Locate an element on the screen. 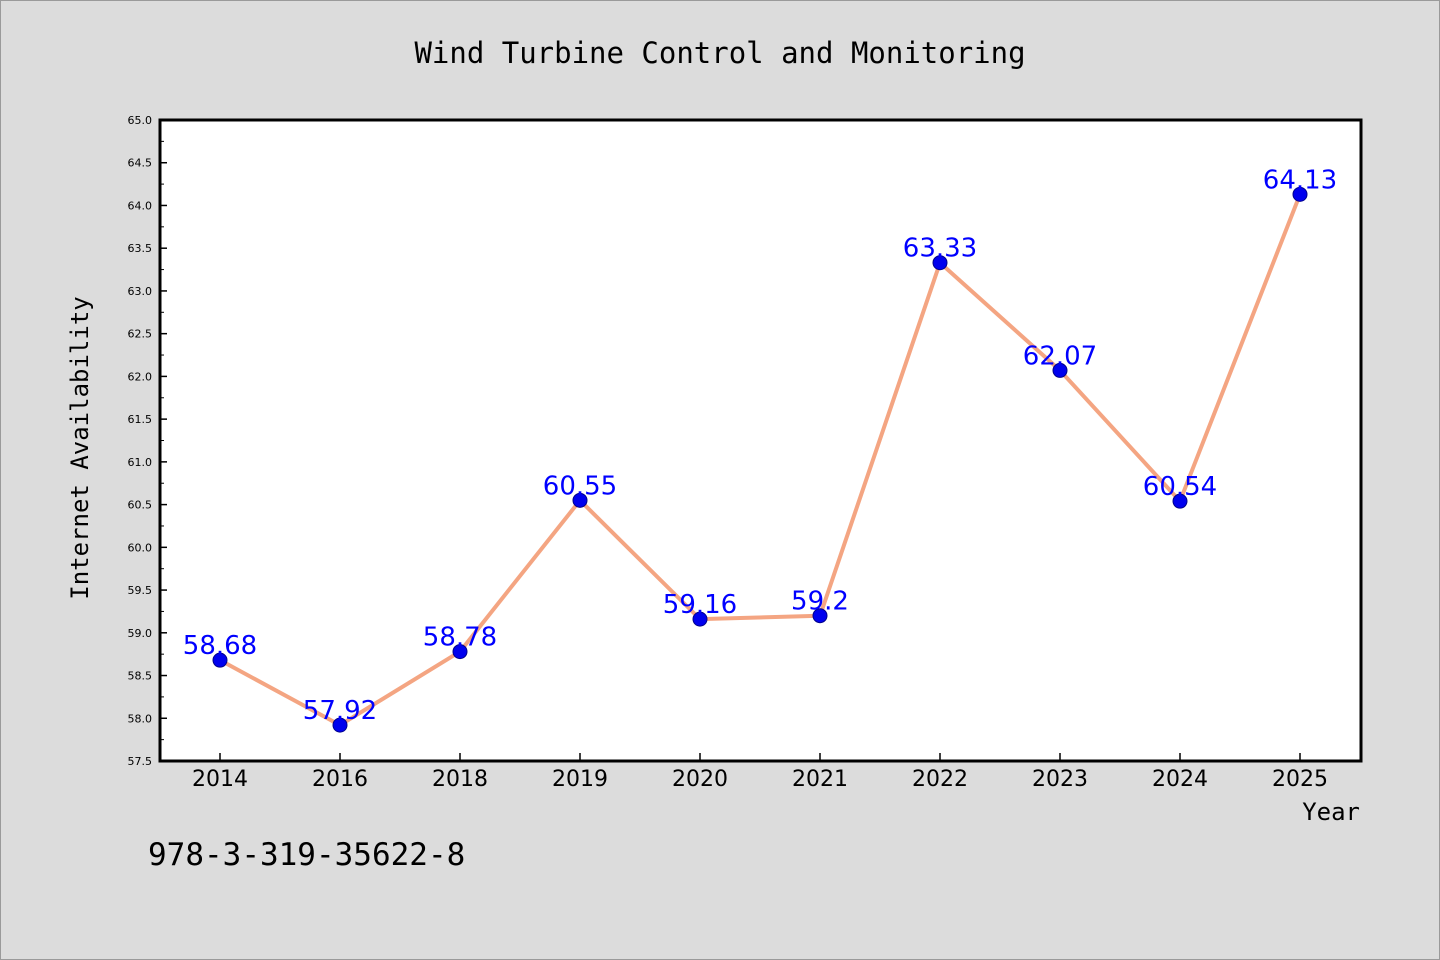 Image resolution: width=1440 pixels, height=960 pixels. x-tick-label: 2018 is located at coordinates (460, 779).